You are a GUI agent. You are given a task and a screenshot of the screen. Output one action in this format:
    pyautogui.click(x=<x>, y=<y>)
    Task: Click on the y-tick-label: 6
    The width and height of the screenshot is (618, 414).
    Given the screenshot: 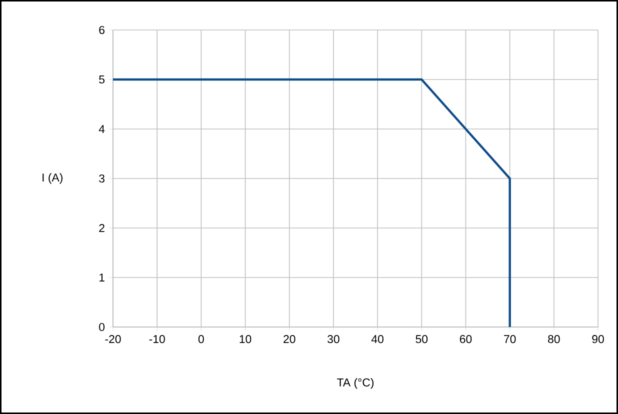 What is the action you would take?
    pyautogui.click(x=101, y=30)
    